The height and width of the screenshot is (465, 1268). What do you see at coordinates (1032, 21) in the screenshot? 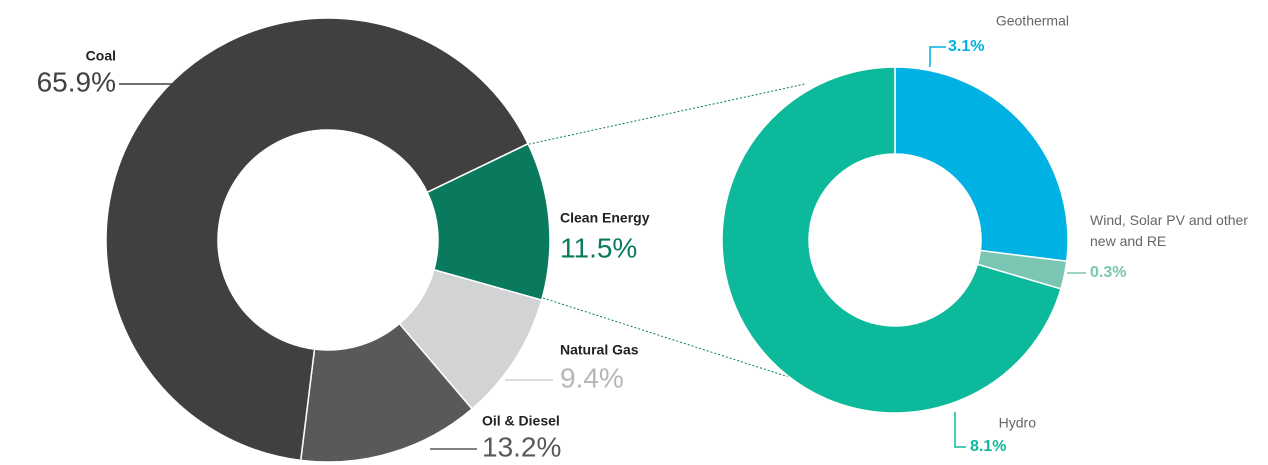
I see `category-label: Geothermal` at bounding box center [1032, 21].